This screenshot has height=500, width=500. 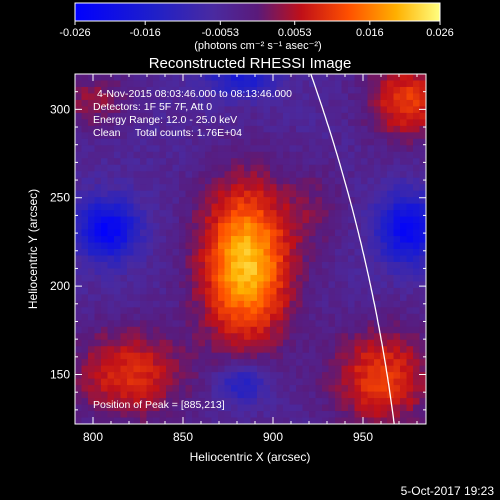 I want to click on y-tick-label: 250, so click(x=60, y=198).